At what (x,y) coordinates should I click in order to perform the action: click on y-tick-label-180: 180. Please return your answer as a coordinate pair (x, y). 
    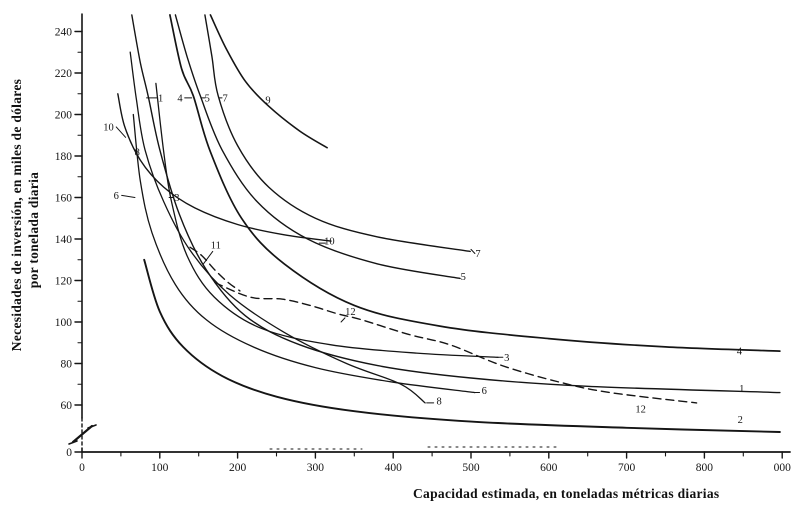
    Looking at the image, I should click on (64, 157).